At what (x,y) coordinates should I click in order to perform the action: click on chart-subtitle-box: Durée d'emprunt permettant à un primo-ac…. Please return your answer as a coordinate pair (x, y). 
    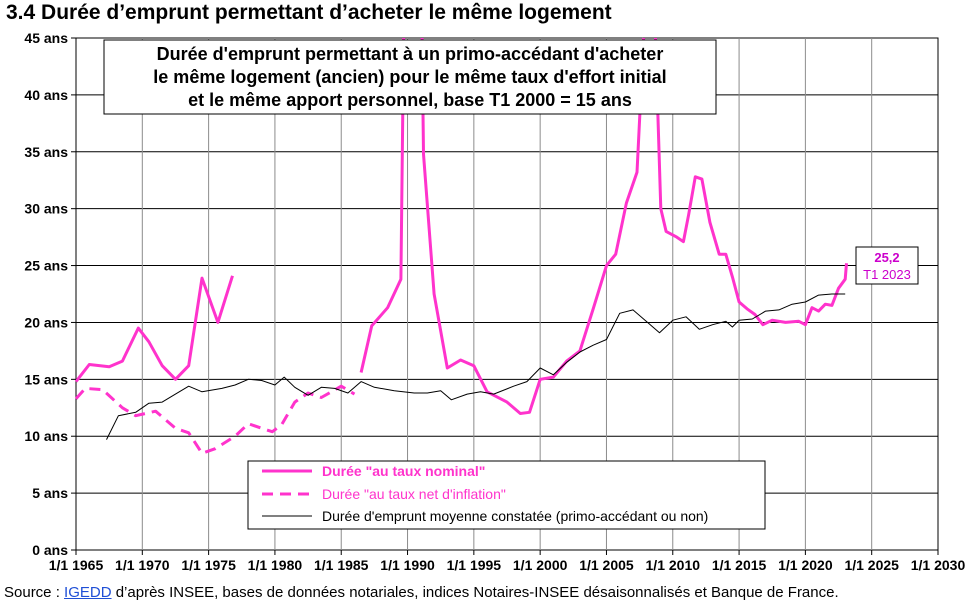
    Looking at the image, I should click on (410, 77).